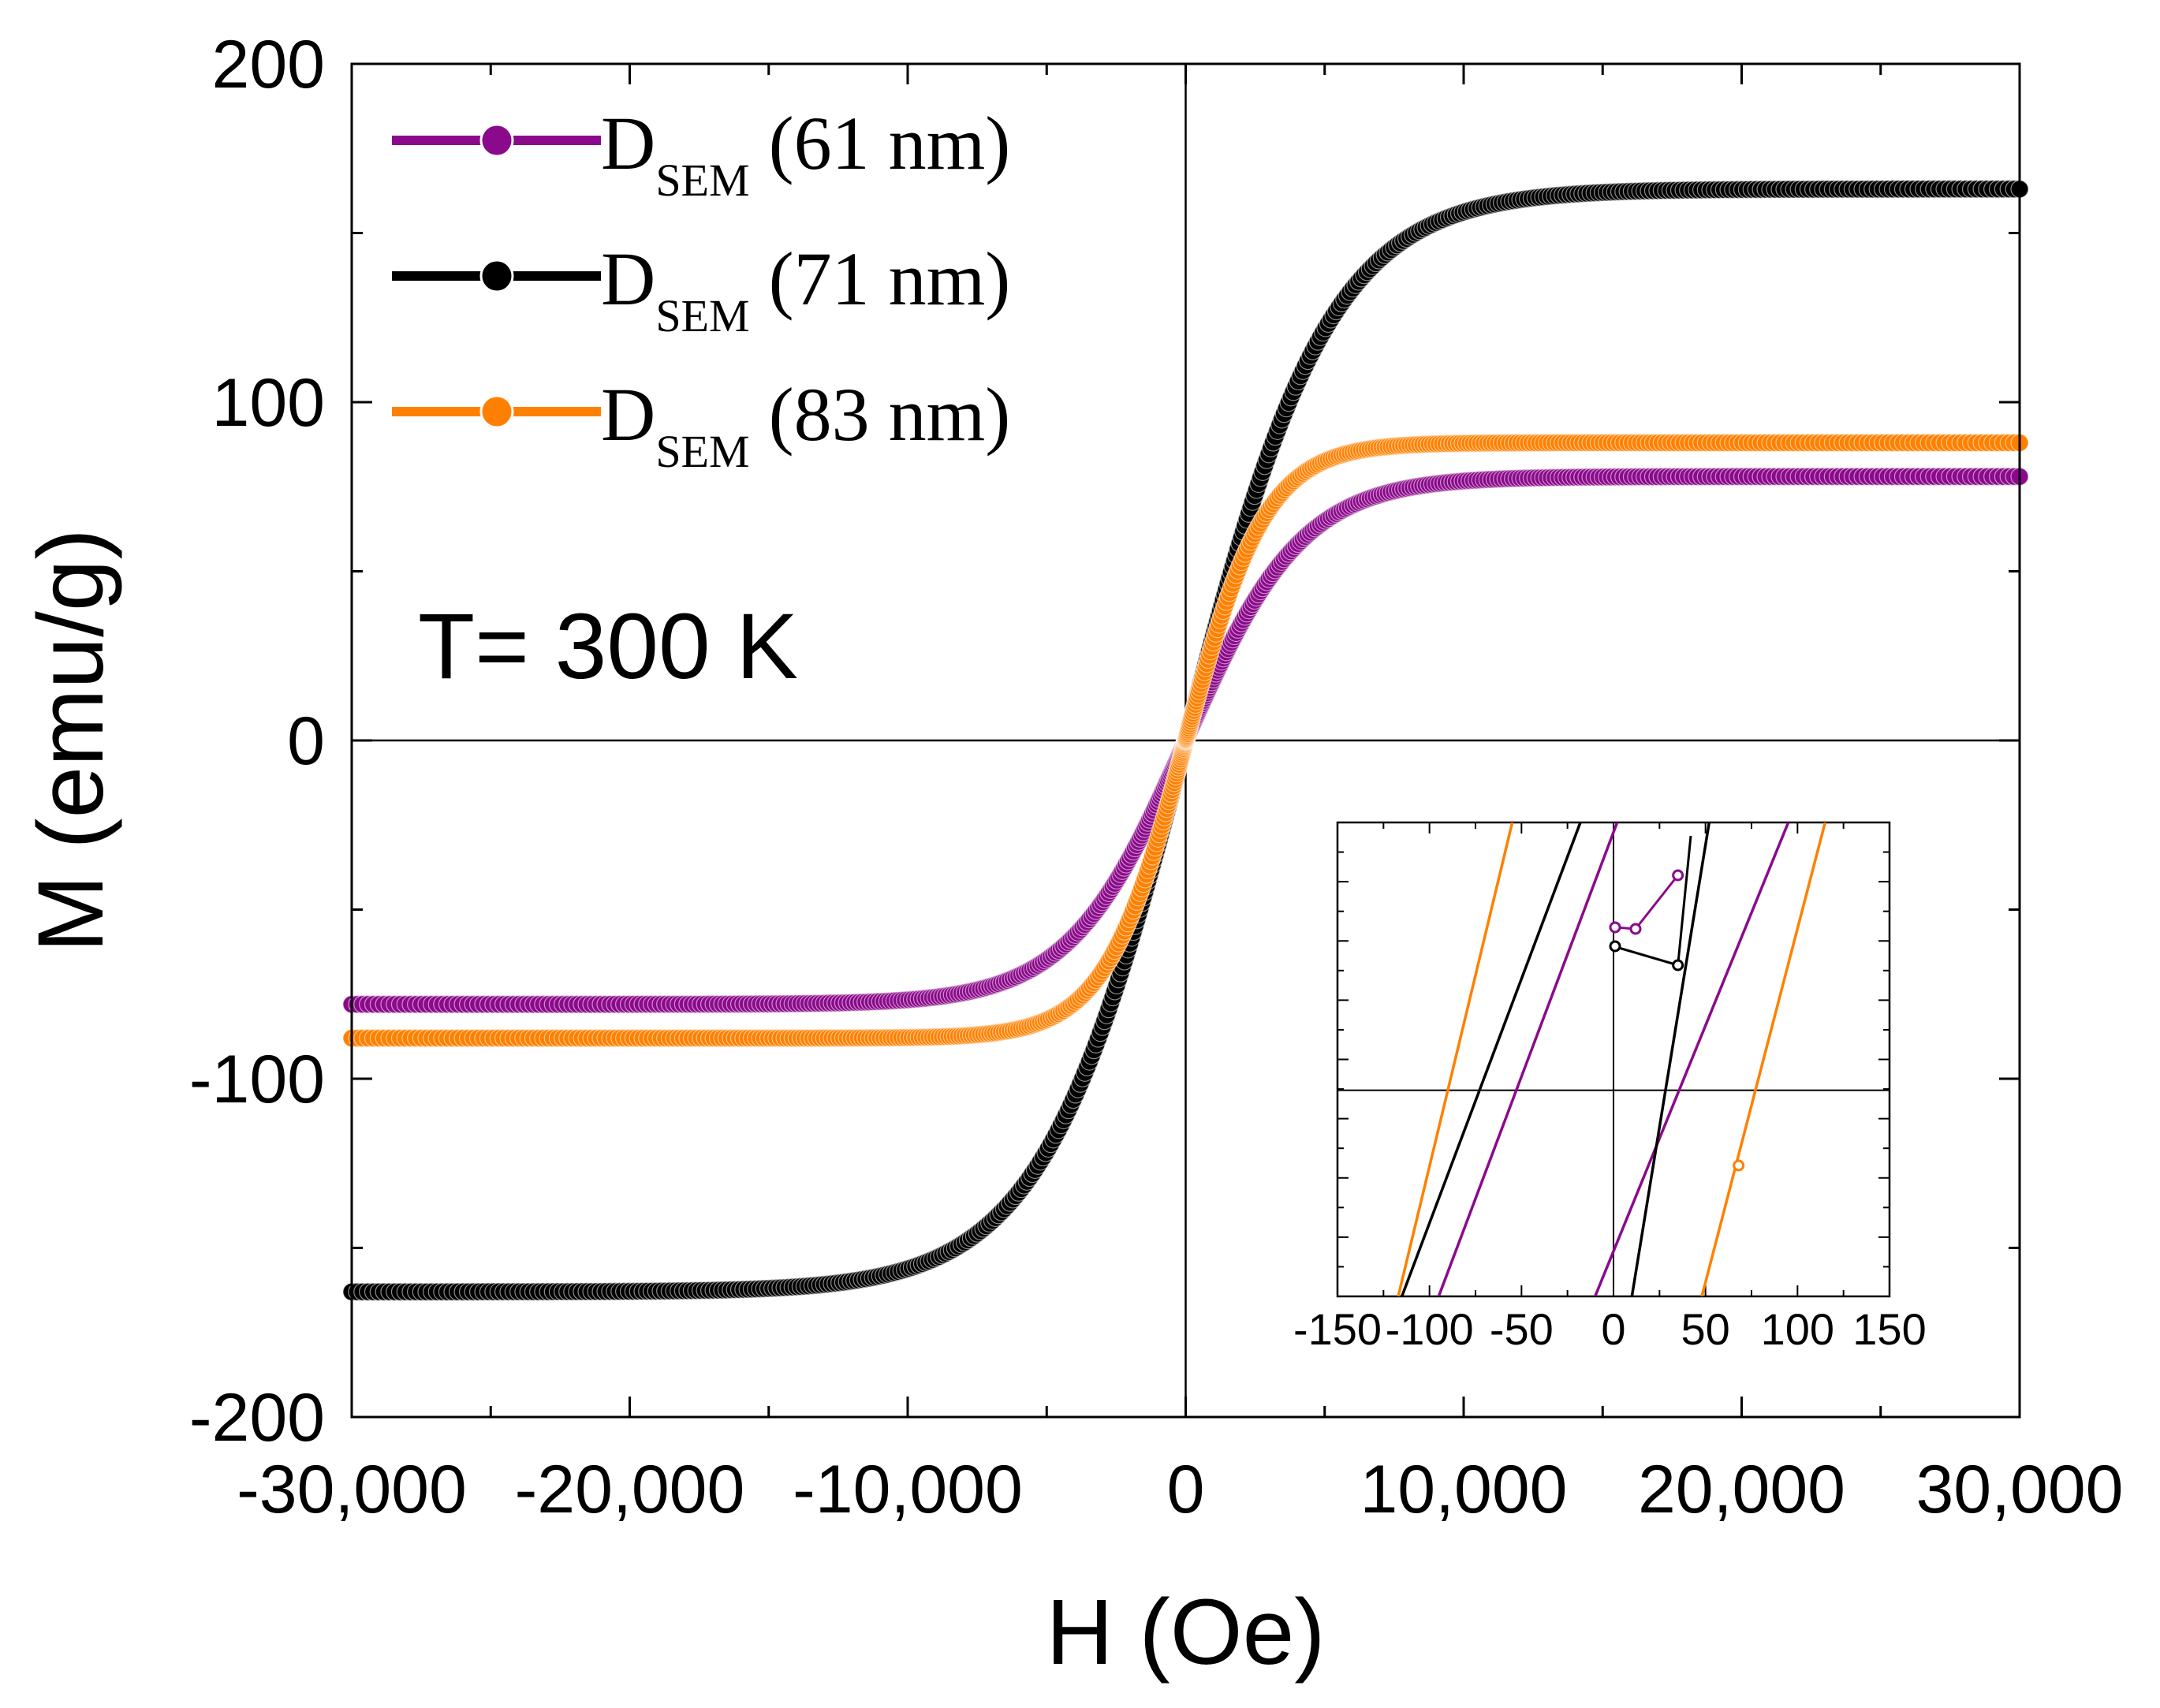 This screenshot has height=1708, width=2160. Describe the element at coordinates (71, 740) in the screenshot. I see `y-axis-label: M (emu/g)` at that location.